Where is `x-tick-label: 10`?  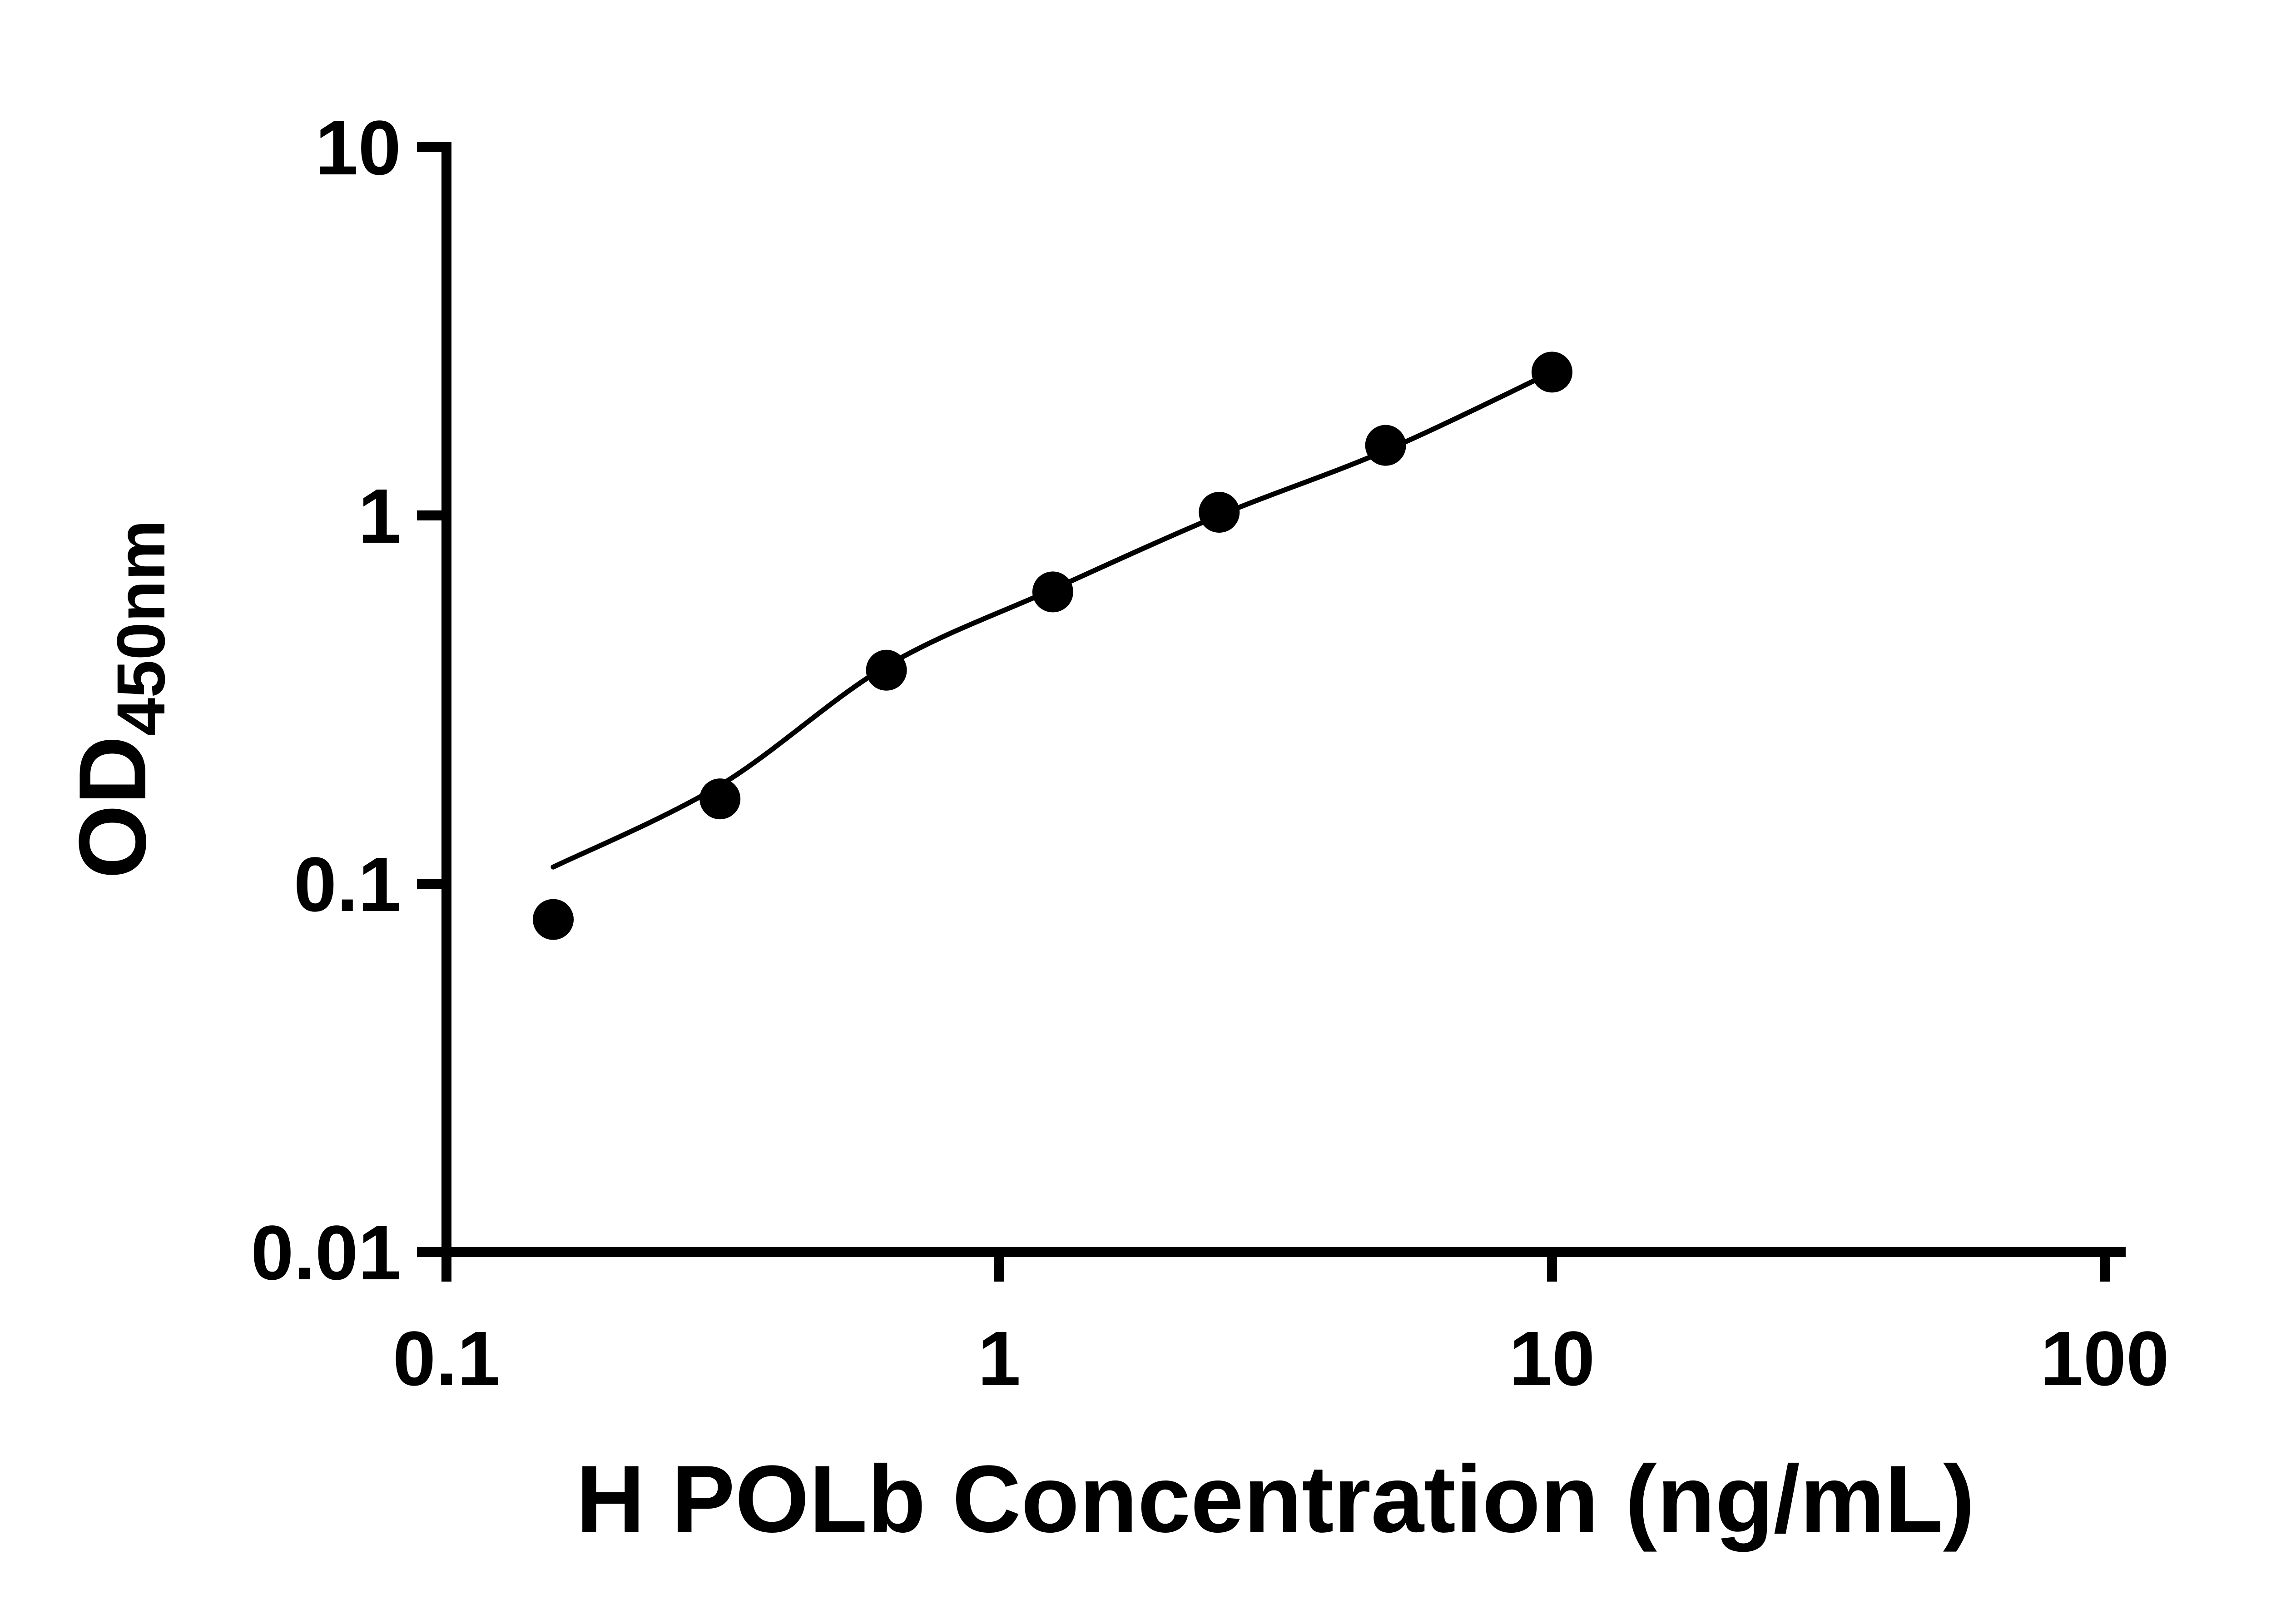
x-tick-label: 10 is located at coordinates (1552, 1359).